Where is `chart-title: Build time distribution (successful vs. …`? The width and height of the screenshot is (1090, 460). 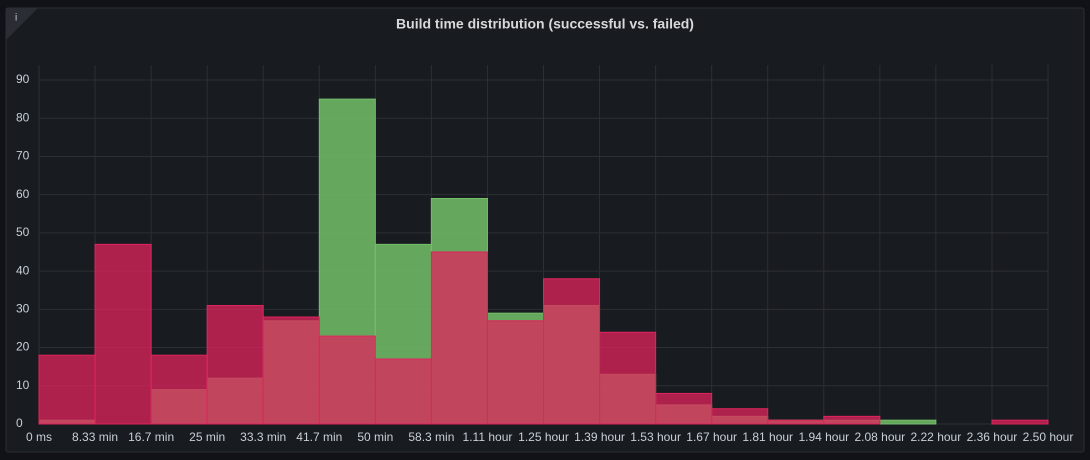 chart-title: Build time distribution (successful vs. … is located at coordinates (545, 24).